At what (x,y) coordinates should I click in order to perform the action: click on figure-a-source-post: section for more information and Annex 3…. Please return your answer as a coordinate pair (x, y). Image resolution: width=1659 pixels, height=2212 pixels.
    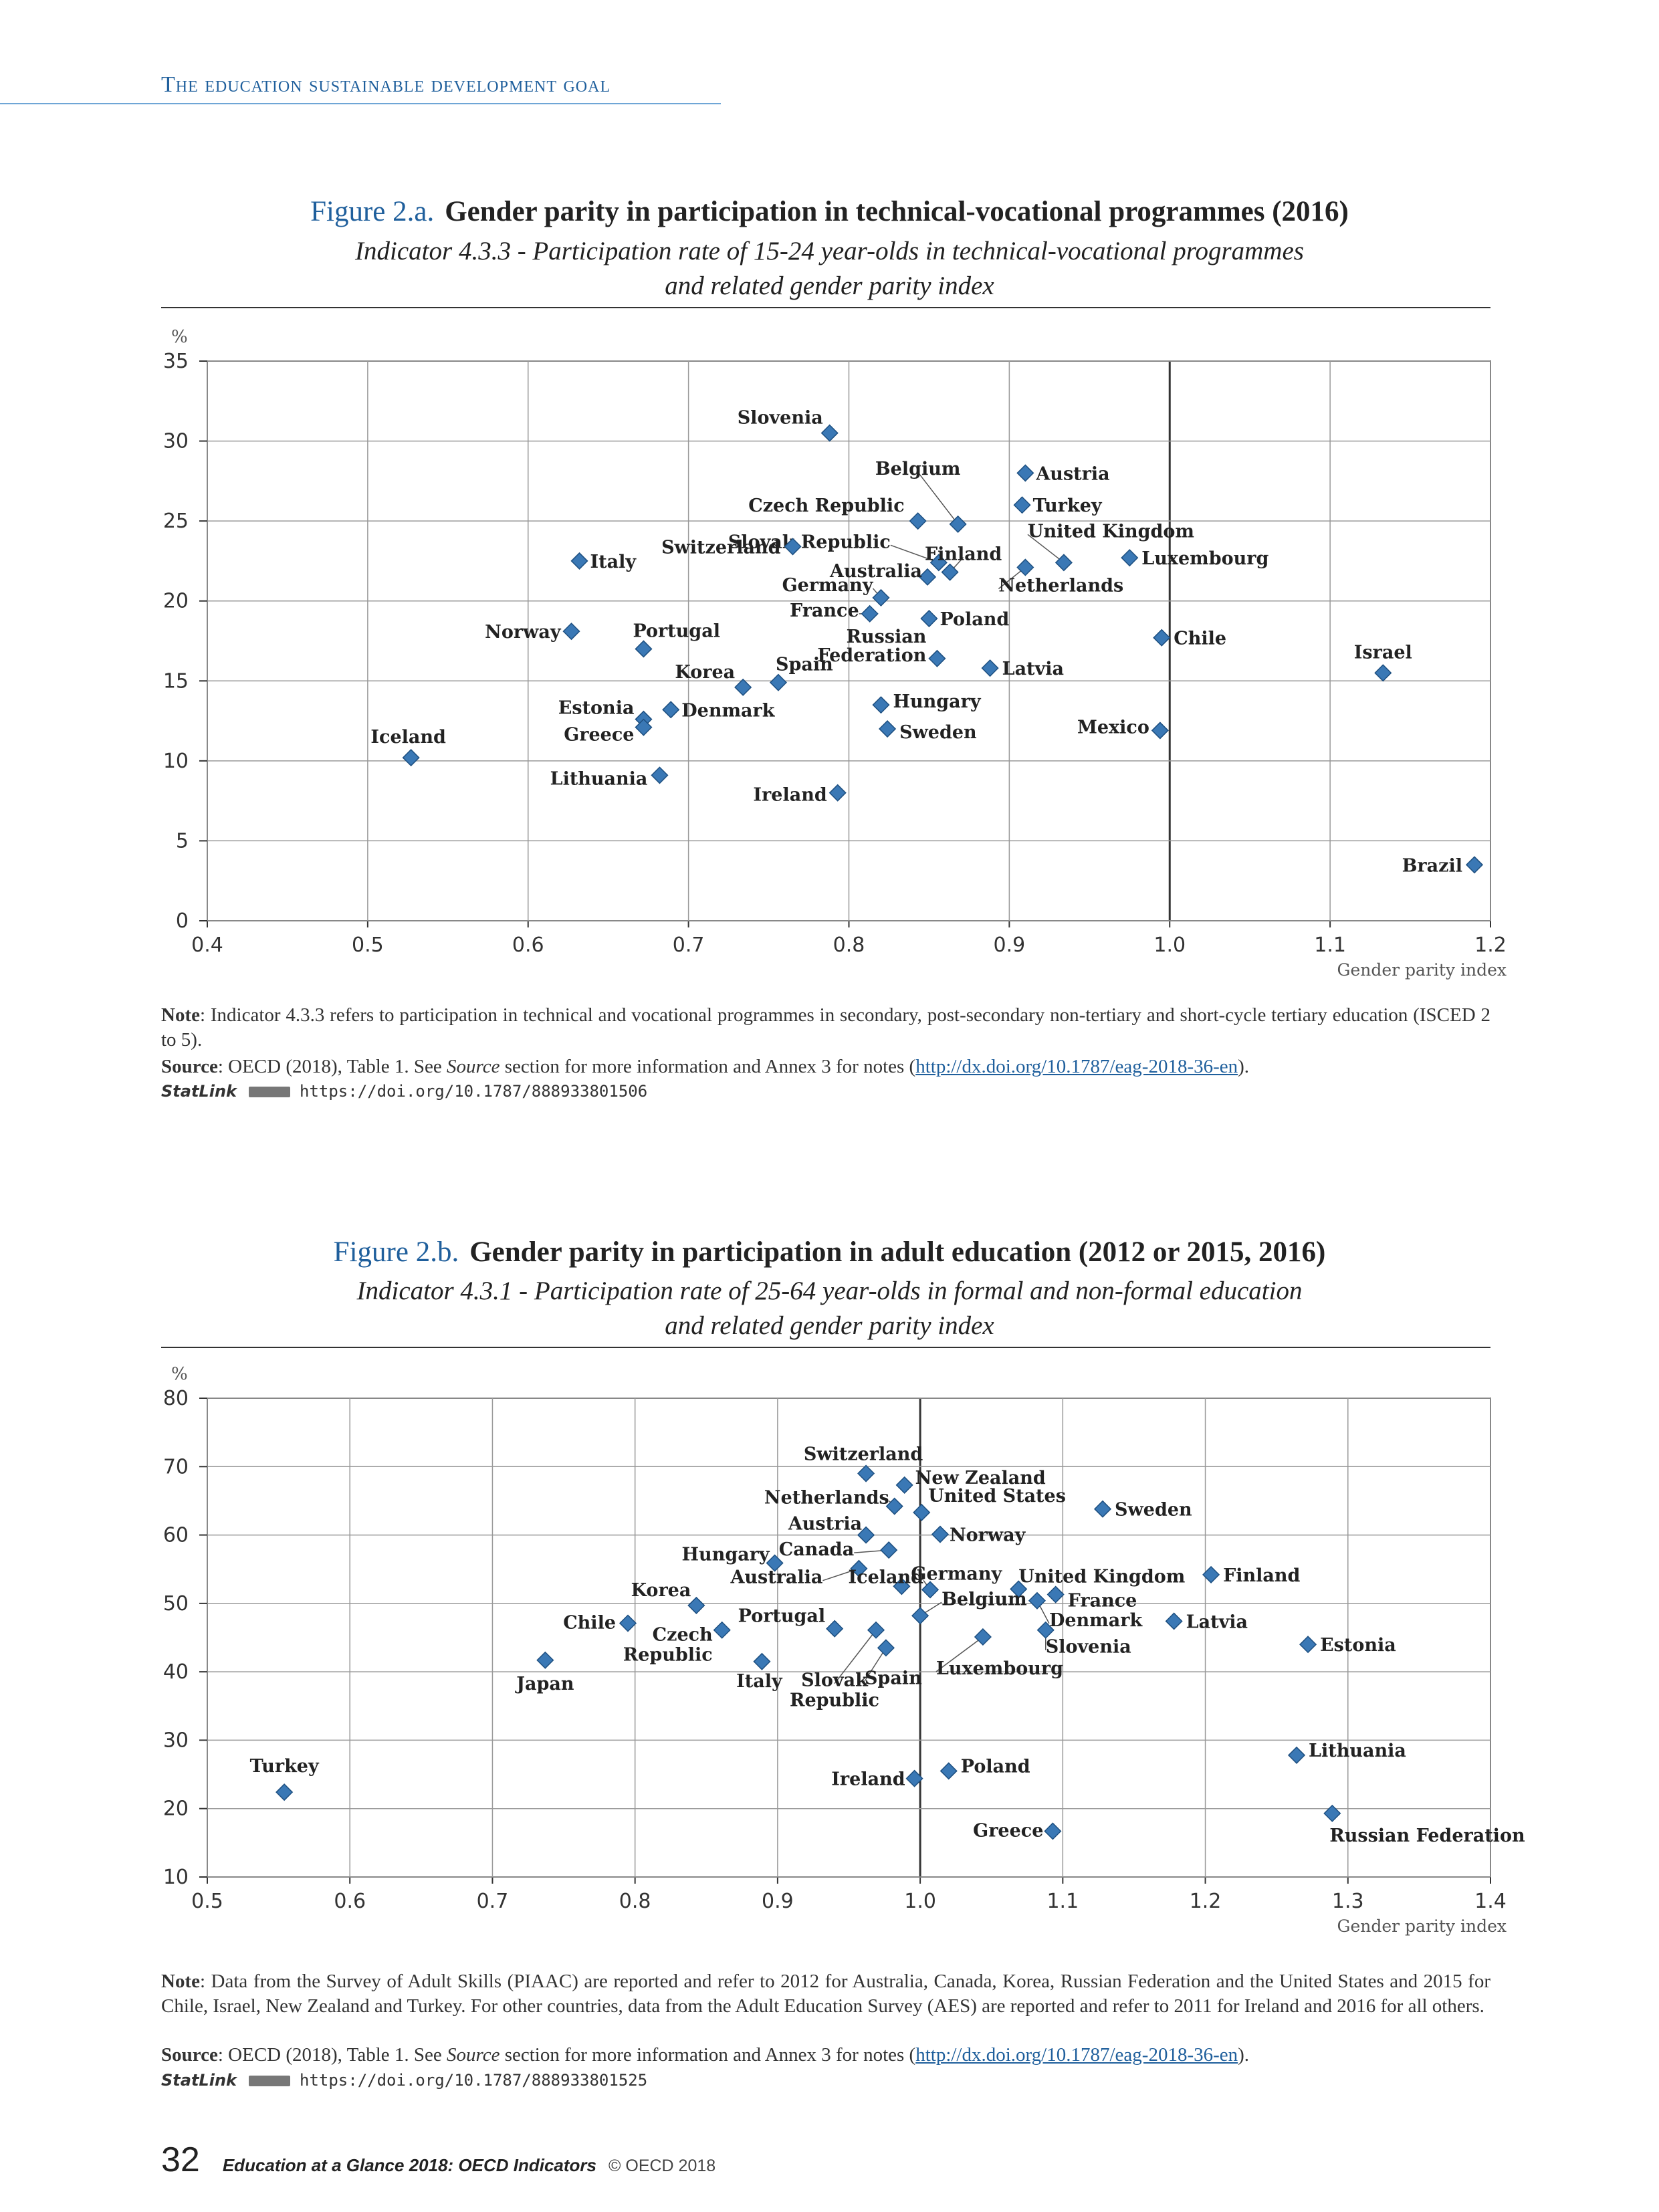
    Looking at the image, I should click on (708, 1066).